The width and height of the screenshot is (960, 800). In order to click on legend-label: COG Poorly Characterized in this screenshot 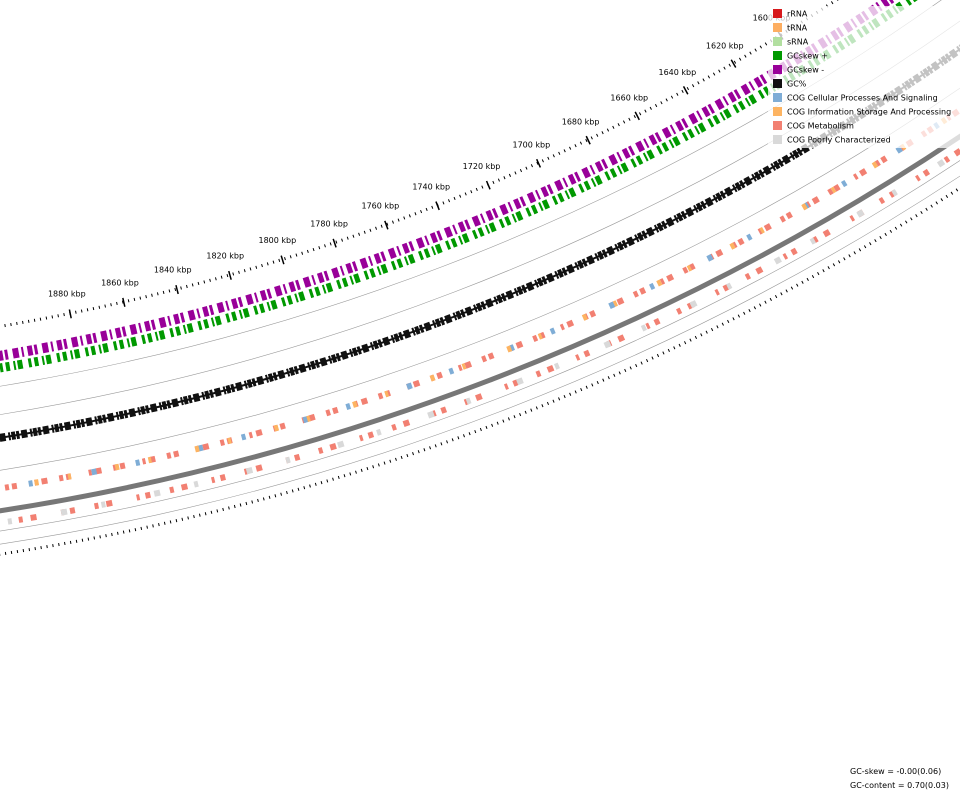, I will do `click(839, 140)`.